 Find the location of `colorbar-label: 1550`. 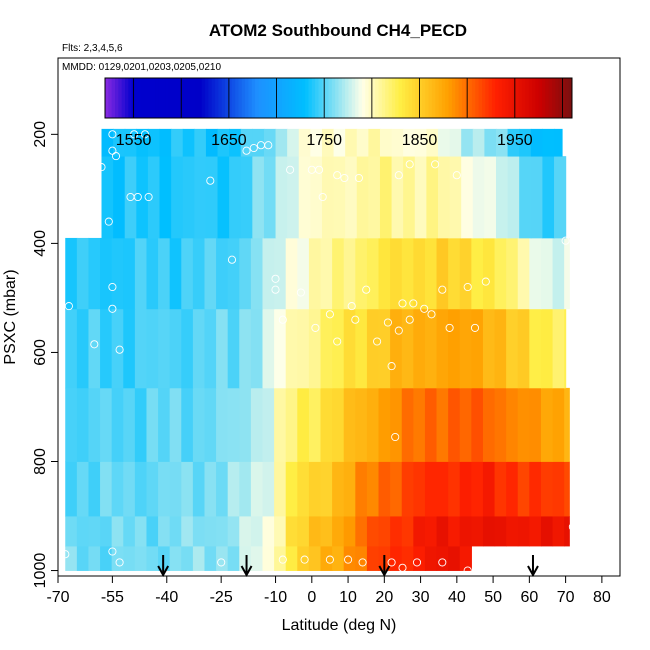

colorbar-label: 1550 is located at coordinates (134, 140).